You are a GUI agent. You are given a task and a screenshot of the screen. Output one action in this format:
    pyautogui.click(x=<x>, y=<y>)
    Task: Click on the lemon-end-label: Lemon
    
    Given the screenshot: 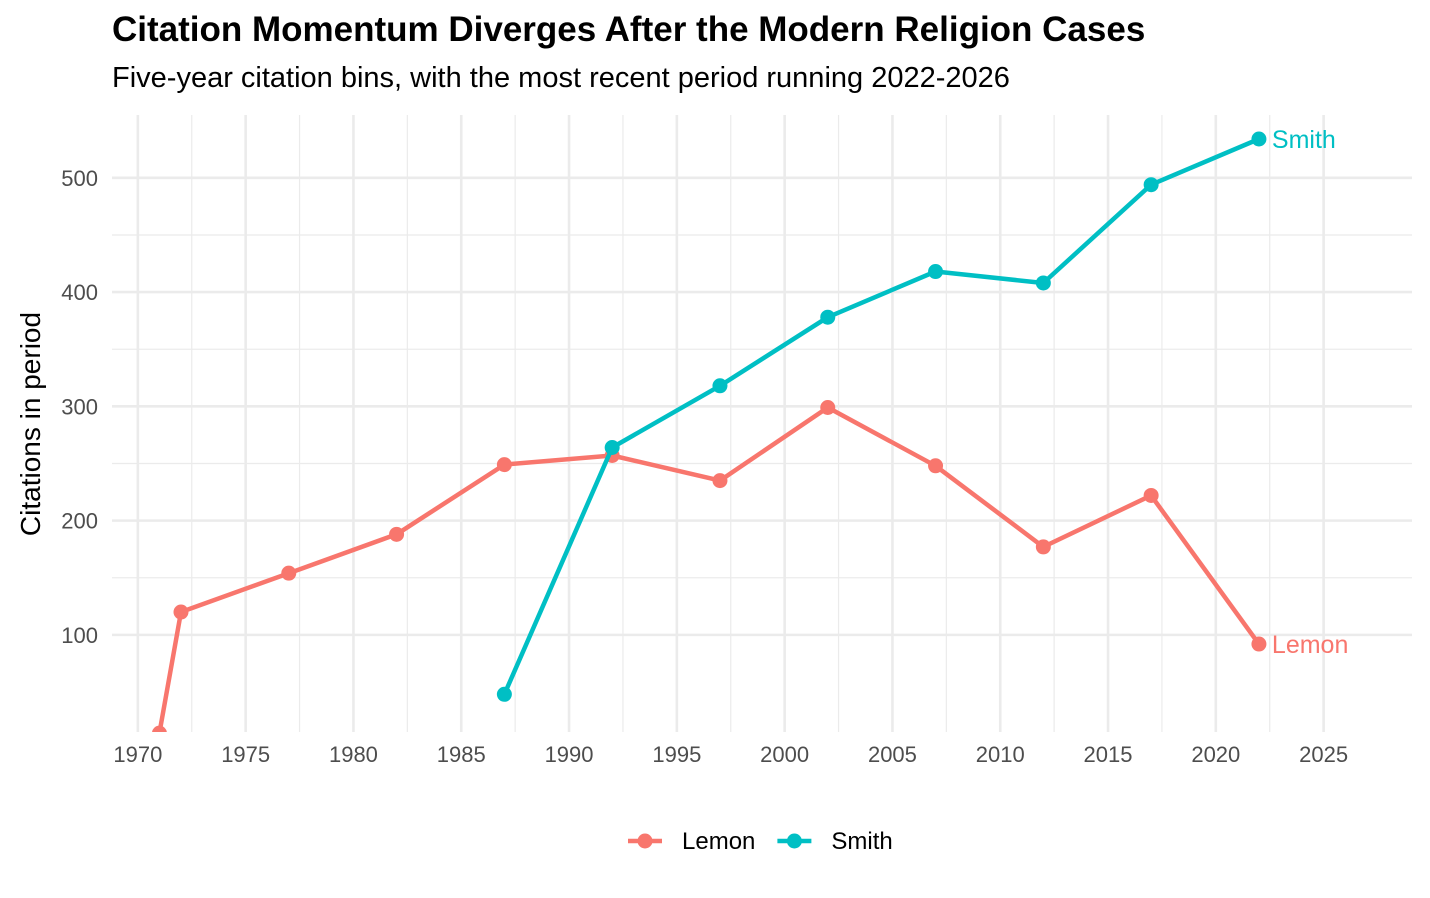 What is the action you would take?
    pyautogui.click(x=1310, y=645)
    